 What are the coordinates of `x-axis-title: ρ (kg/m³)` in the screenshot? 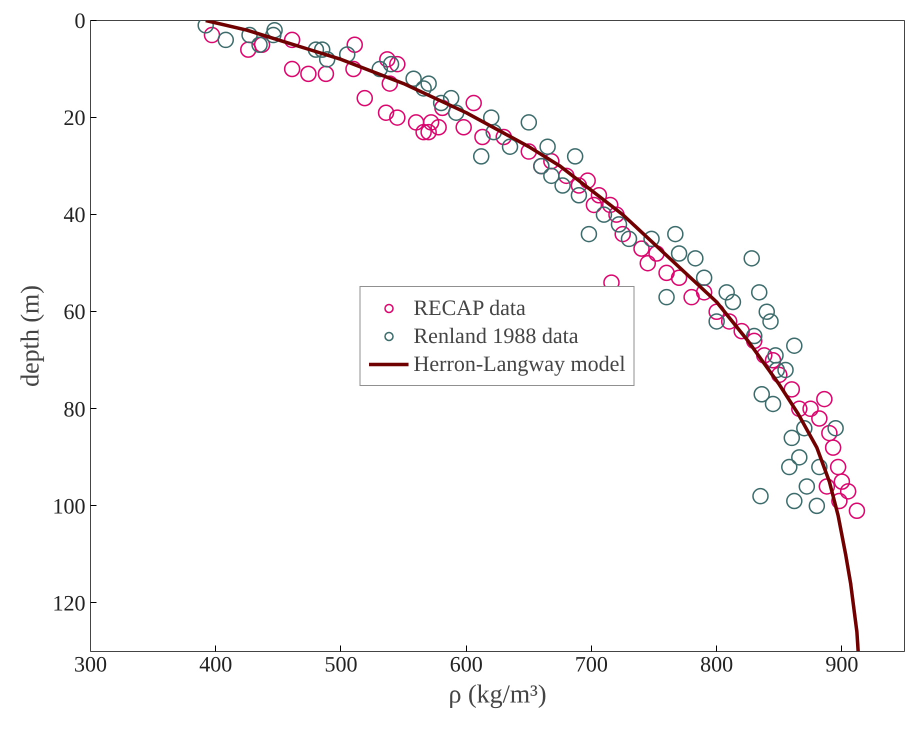 It's located at (497, 694).